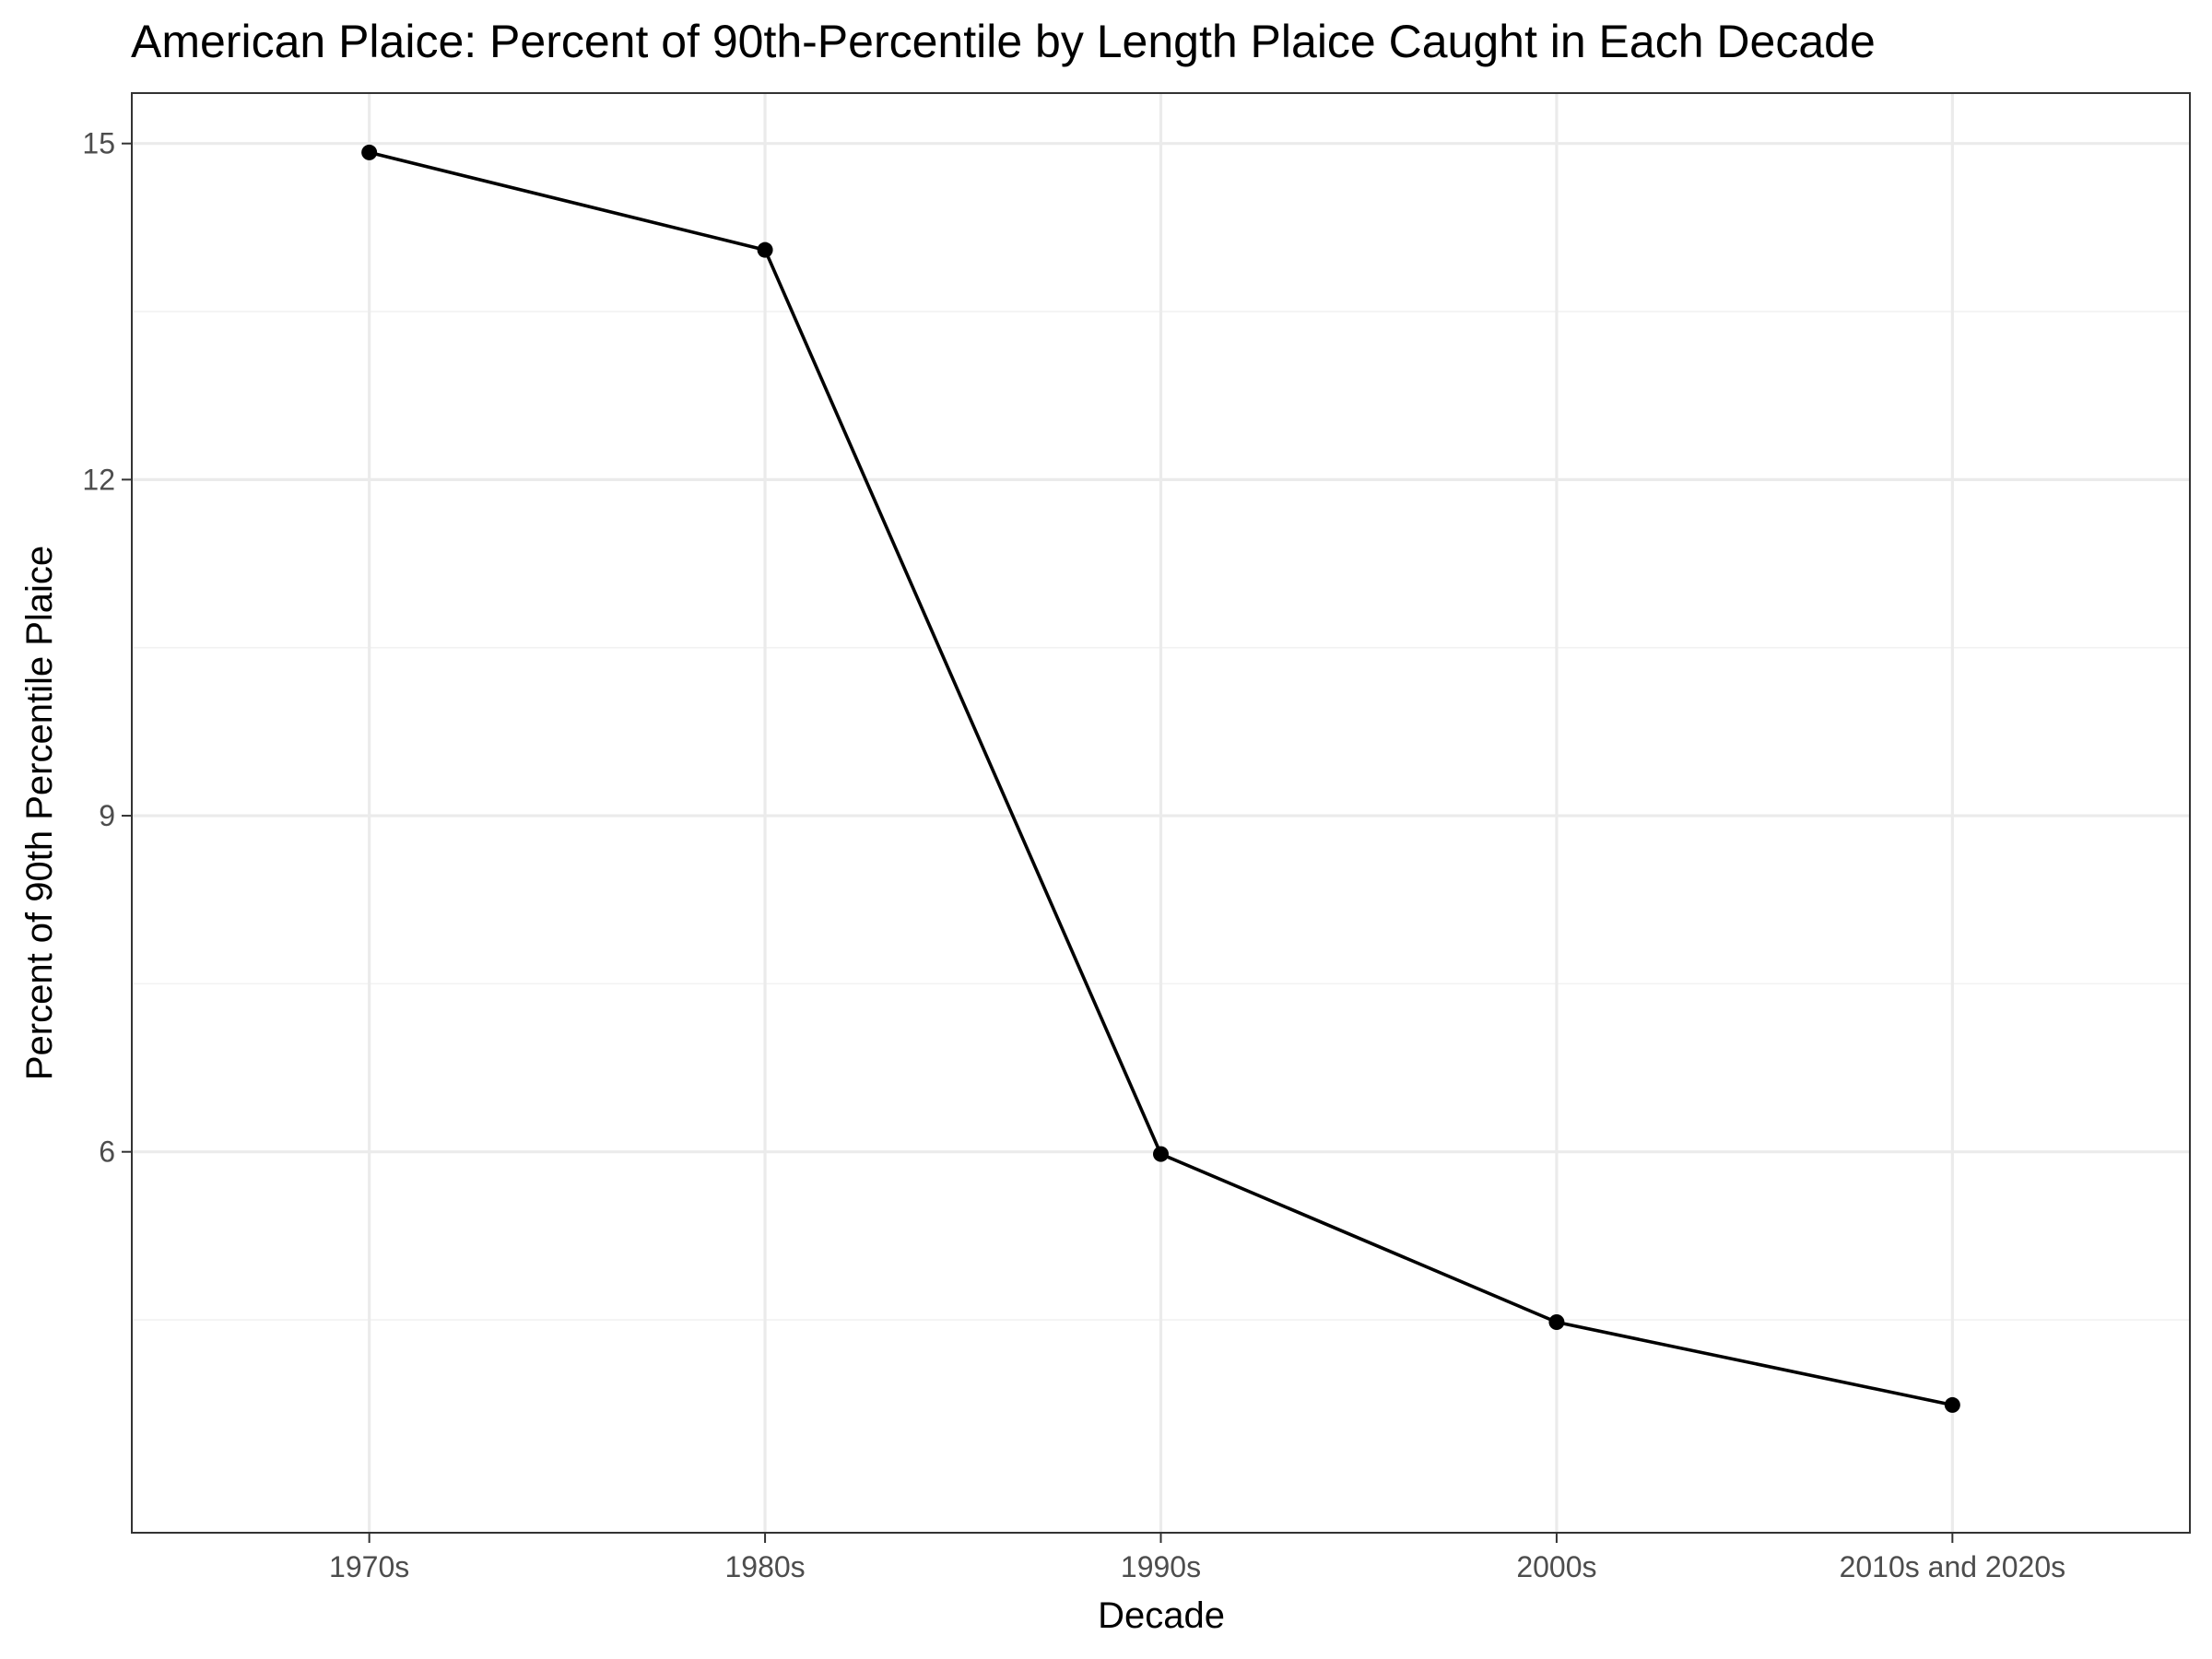  Describe the element at coordinates (369, 1566) in the screenshot. I see `x-tick-label: 1970s` at that location.